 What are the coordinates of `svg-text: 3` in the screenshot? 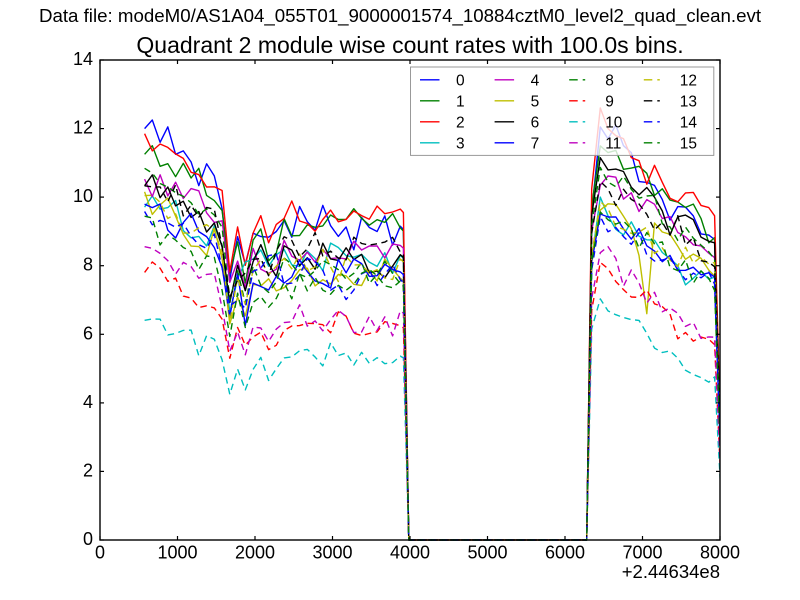 It's located at (460, 143).